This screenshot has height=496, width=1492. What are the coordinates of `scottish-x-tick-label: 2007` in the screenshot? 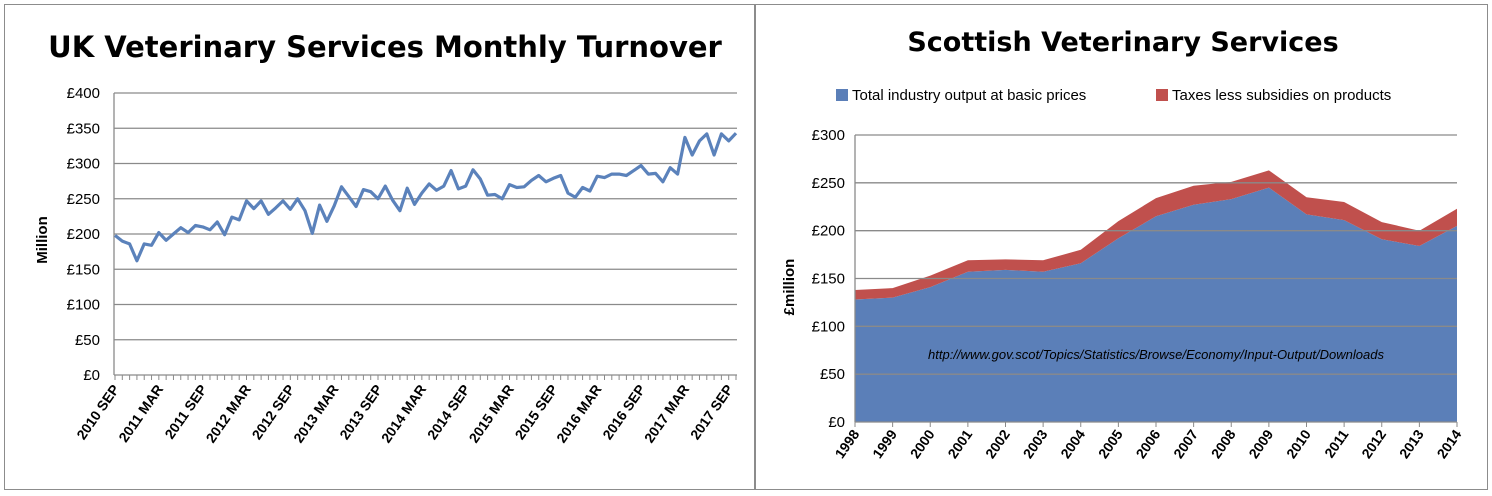 It's located at (1185, 443).